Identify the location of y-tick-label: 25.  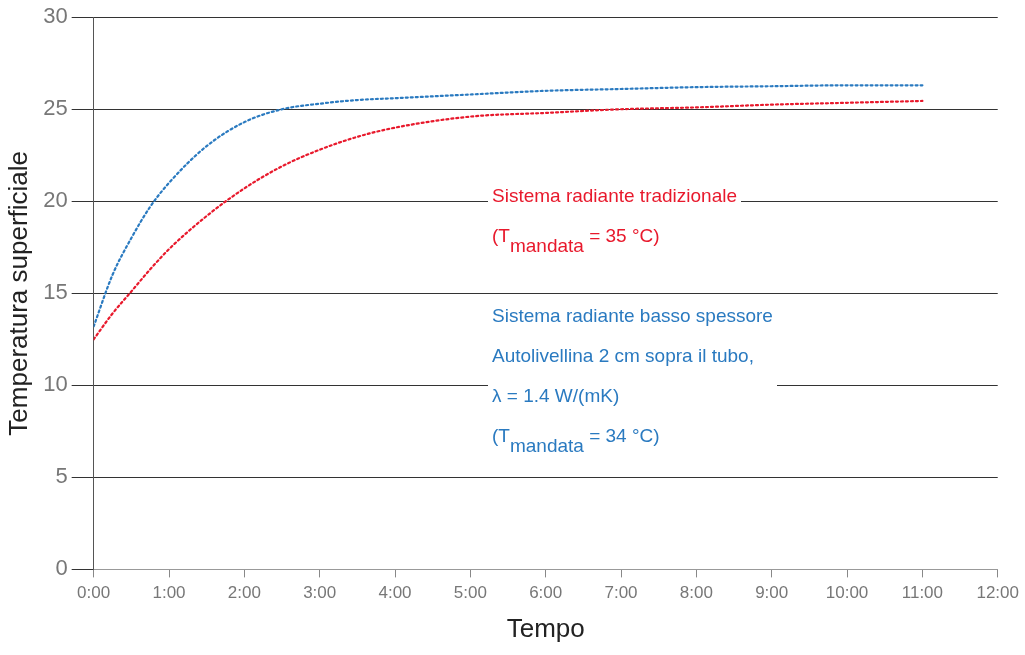
(55, 108).